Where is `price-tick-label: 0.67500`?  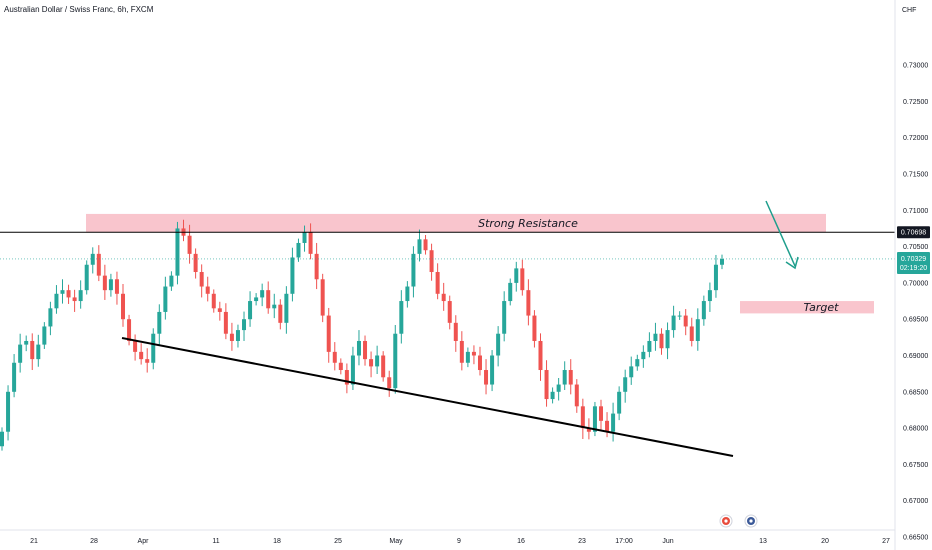 price-tick-label: 0.67500 is located at coordinates (915, 465).